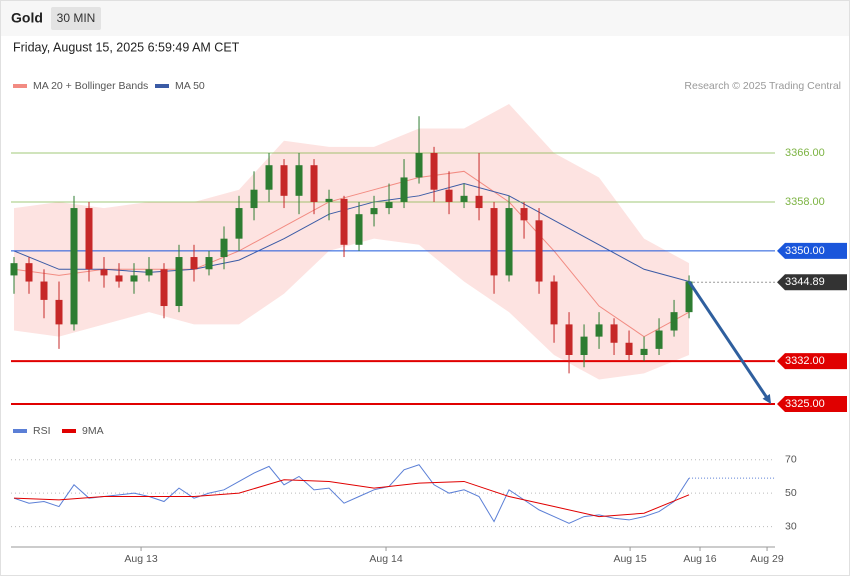 Image resolution: width=850 pixels, height=576 pixels. Describe the element at coordinates (140, 559) in the screenshot. I see `x-tick-label: Aug 13` at that location.